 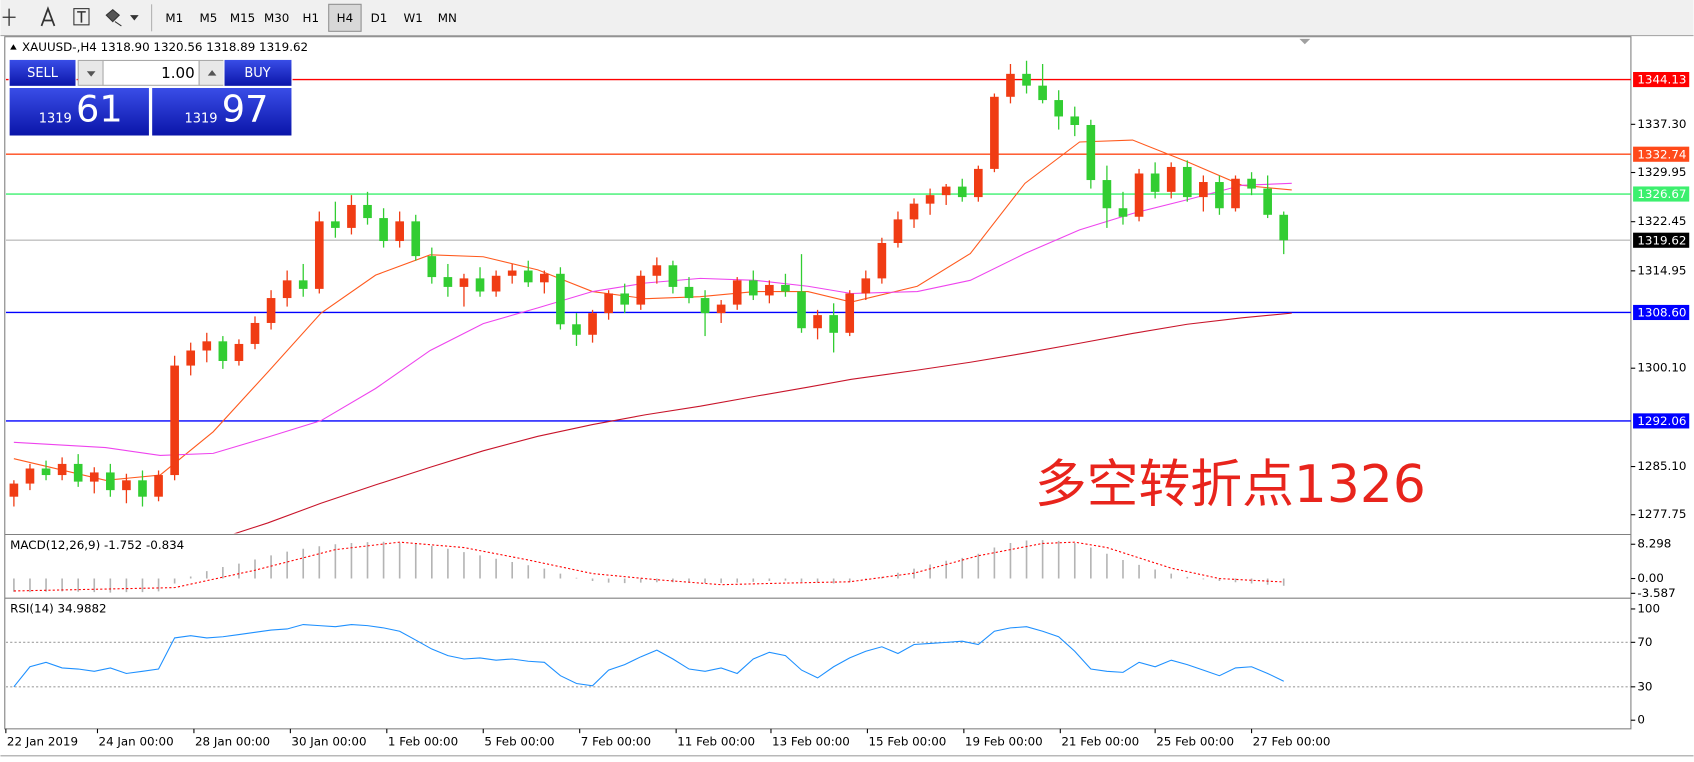 I want to click on timeframe-label: M15, so click(x=242, y=18).